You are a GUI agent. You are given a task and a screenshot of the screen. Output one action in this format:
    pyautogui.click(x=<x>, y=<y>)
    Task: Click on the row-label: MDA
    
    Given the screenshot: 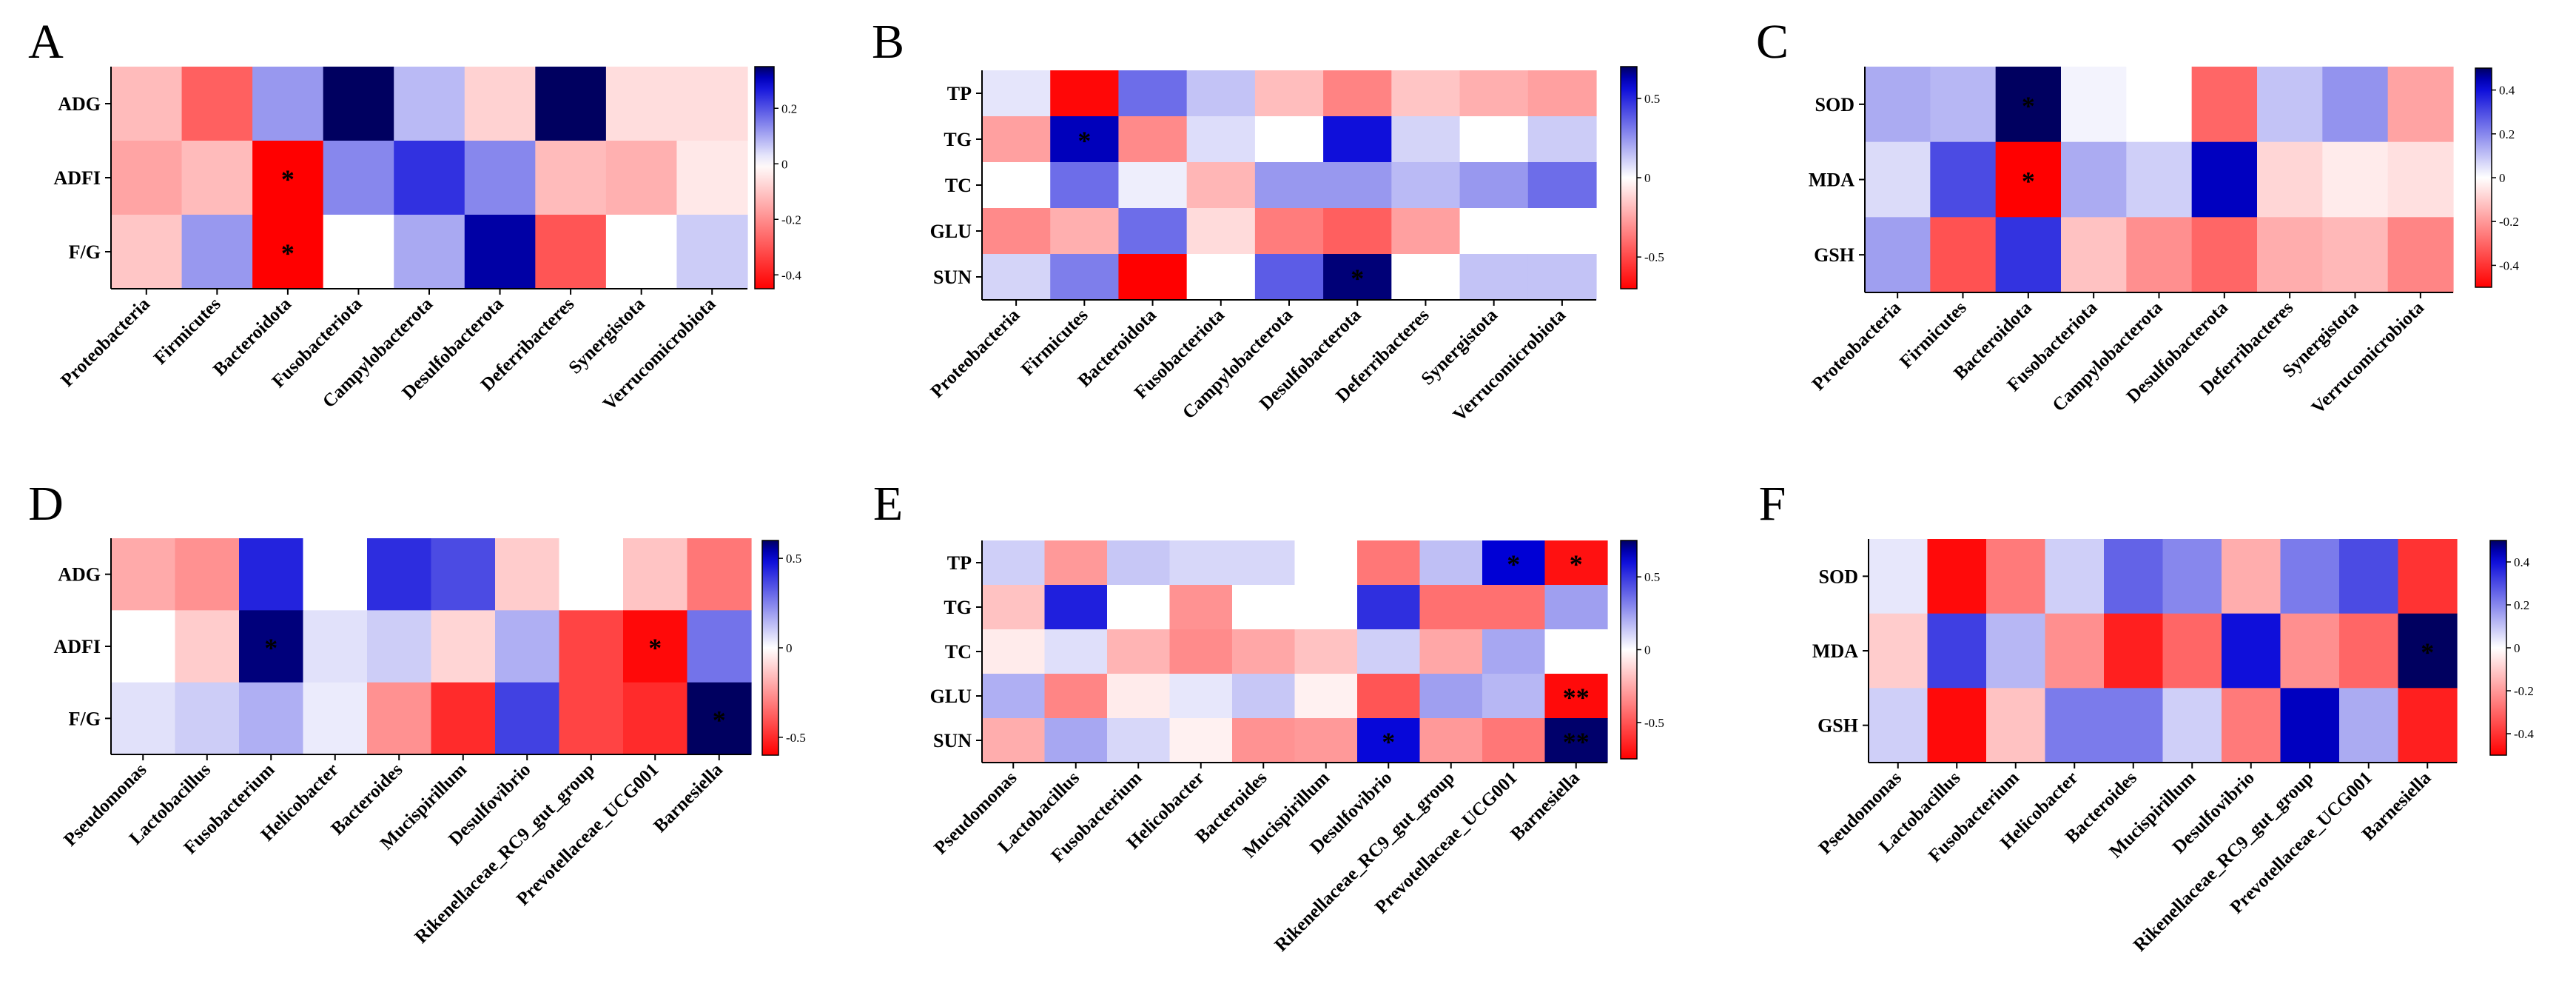 What is the action you would take?
    pyautogui.click(x=1831, y=180)
    